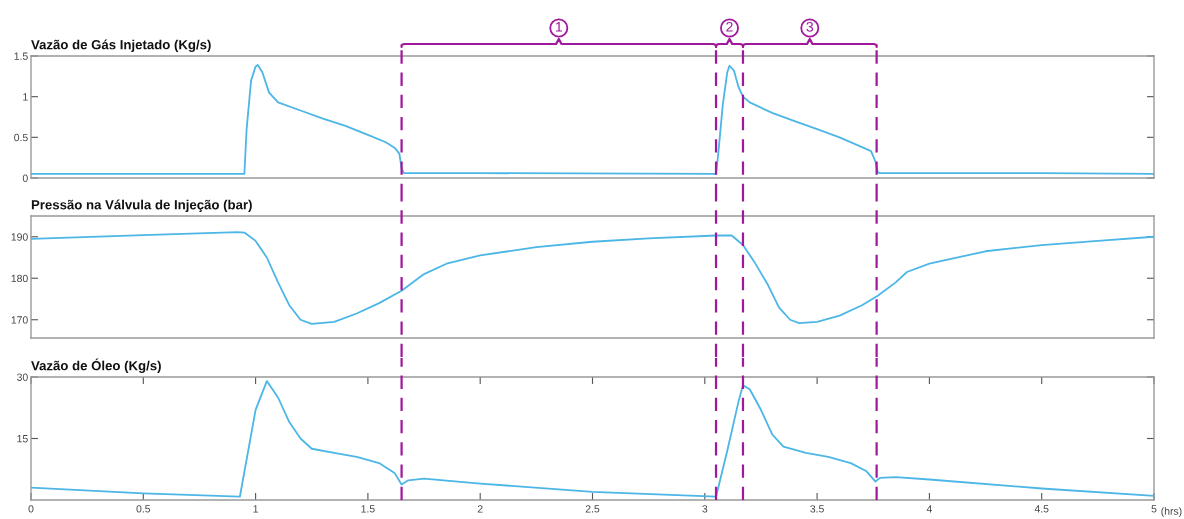 This screenshot has width=1184, height=519. Describe the element at coordinates (19, 237) in the screenshot. I see `y-tick-label: 190` at that location.